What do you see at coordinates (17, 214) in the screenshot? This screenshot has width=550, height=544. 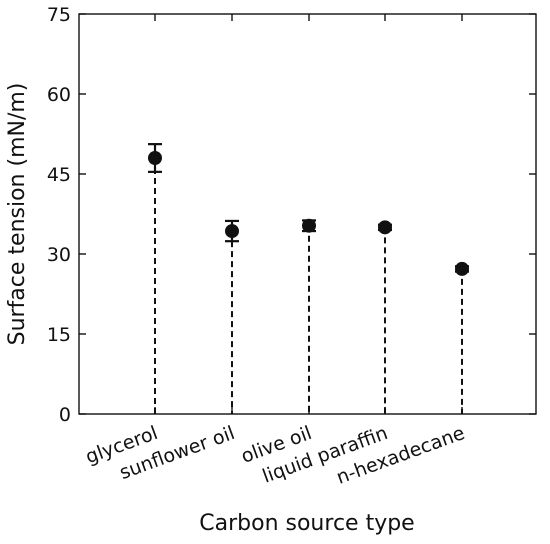 I see `y-axis-title: Surface tension (mN/m)` at bounding box center [17, 214].